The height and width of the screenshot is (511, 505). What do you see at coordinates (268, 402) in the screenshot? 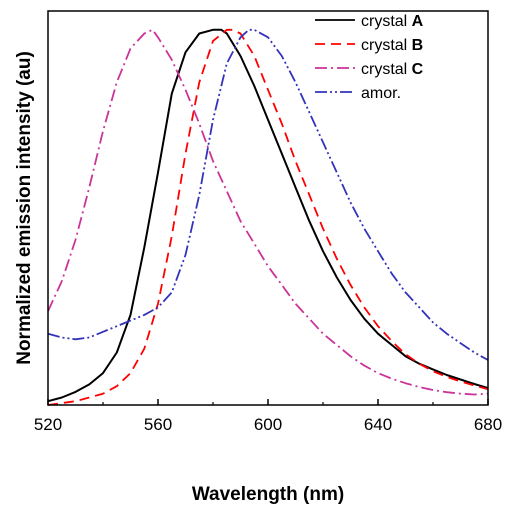
I see `x-axis-ticks` at bounding box center [268, 402].